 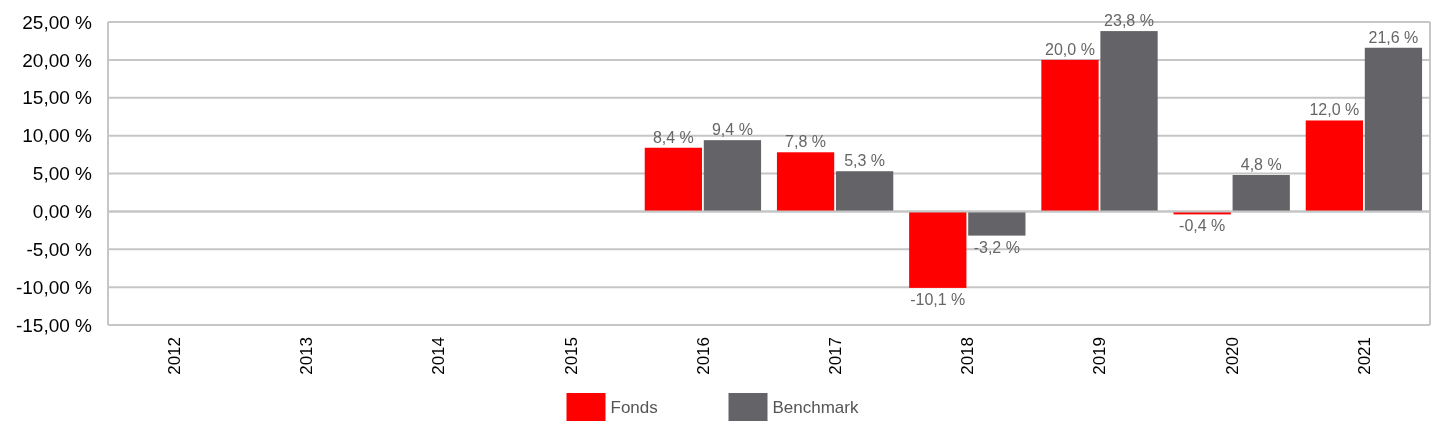 I want to click on data-label: -0,4 %, so click(x=1202, y=226).